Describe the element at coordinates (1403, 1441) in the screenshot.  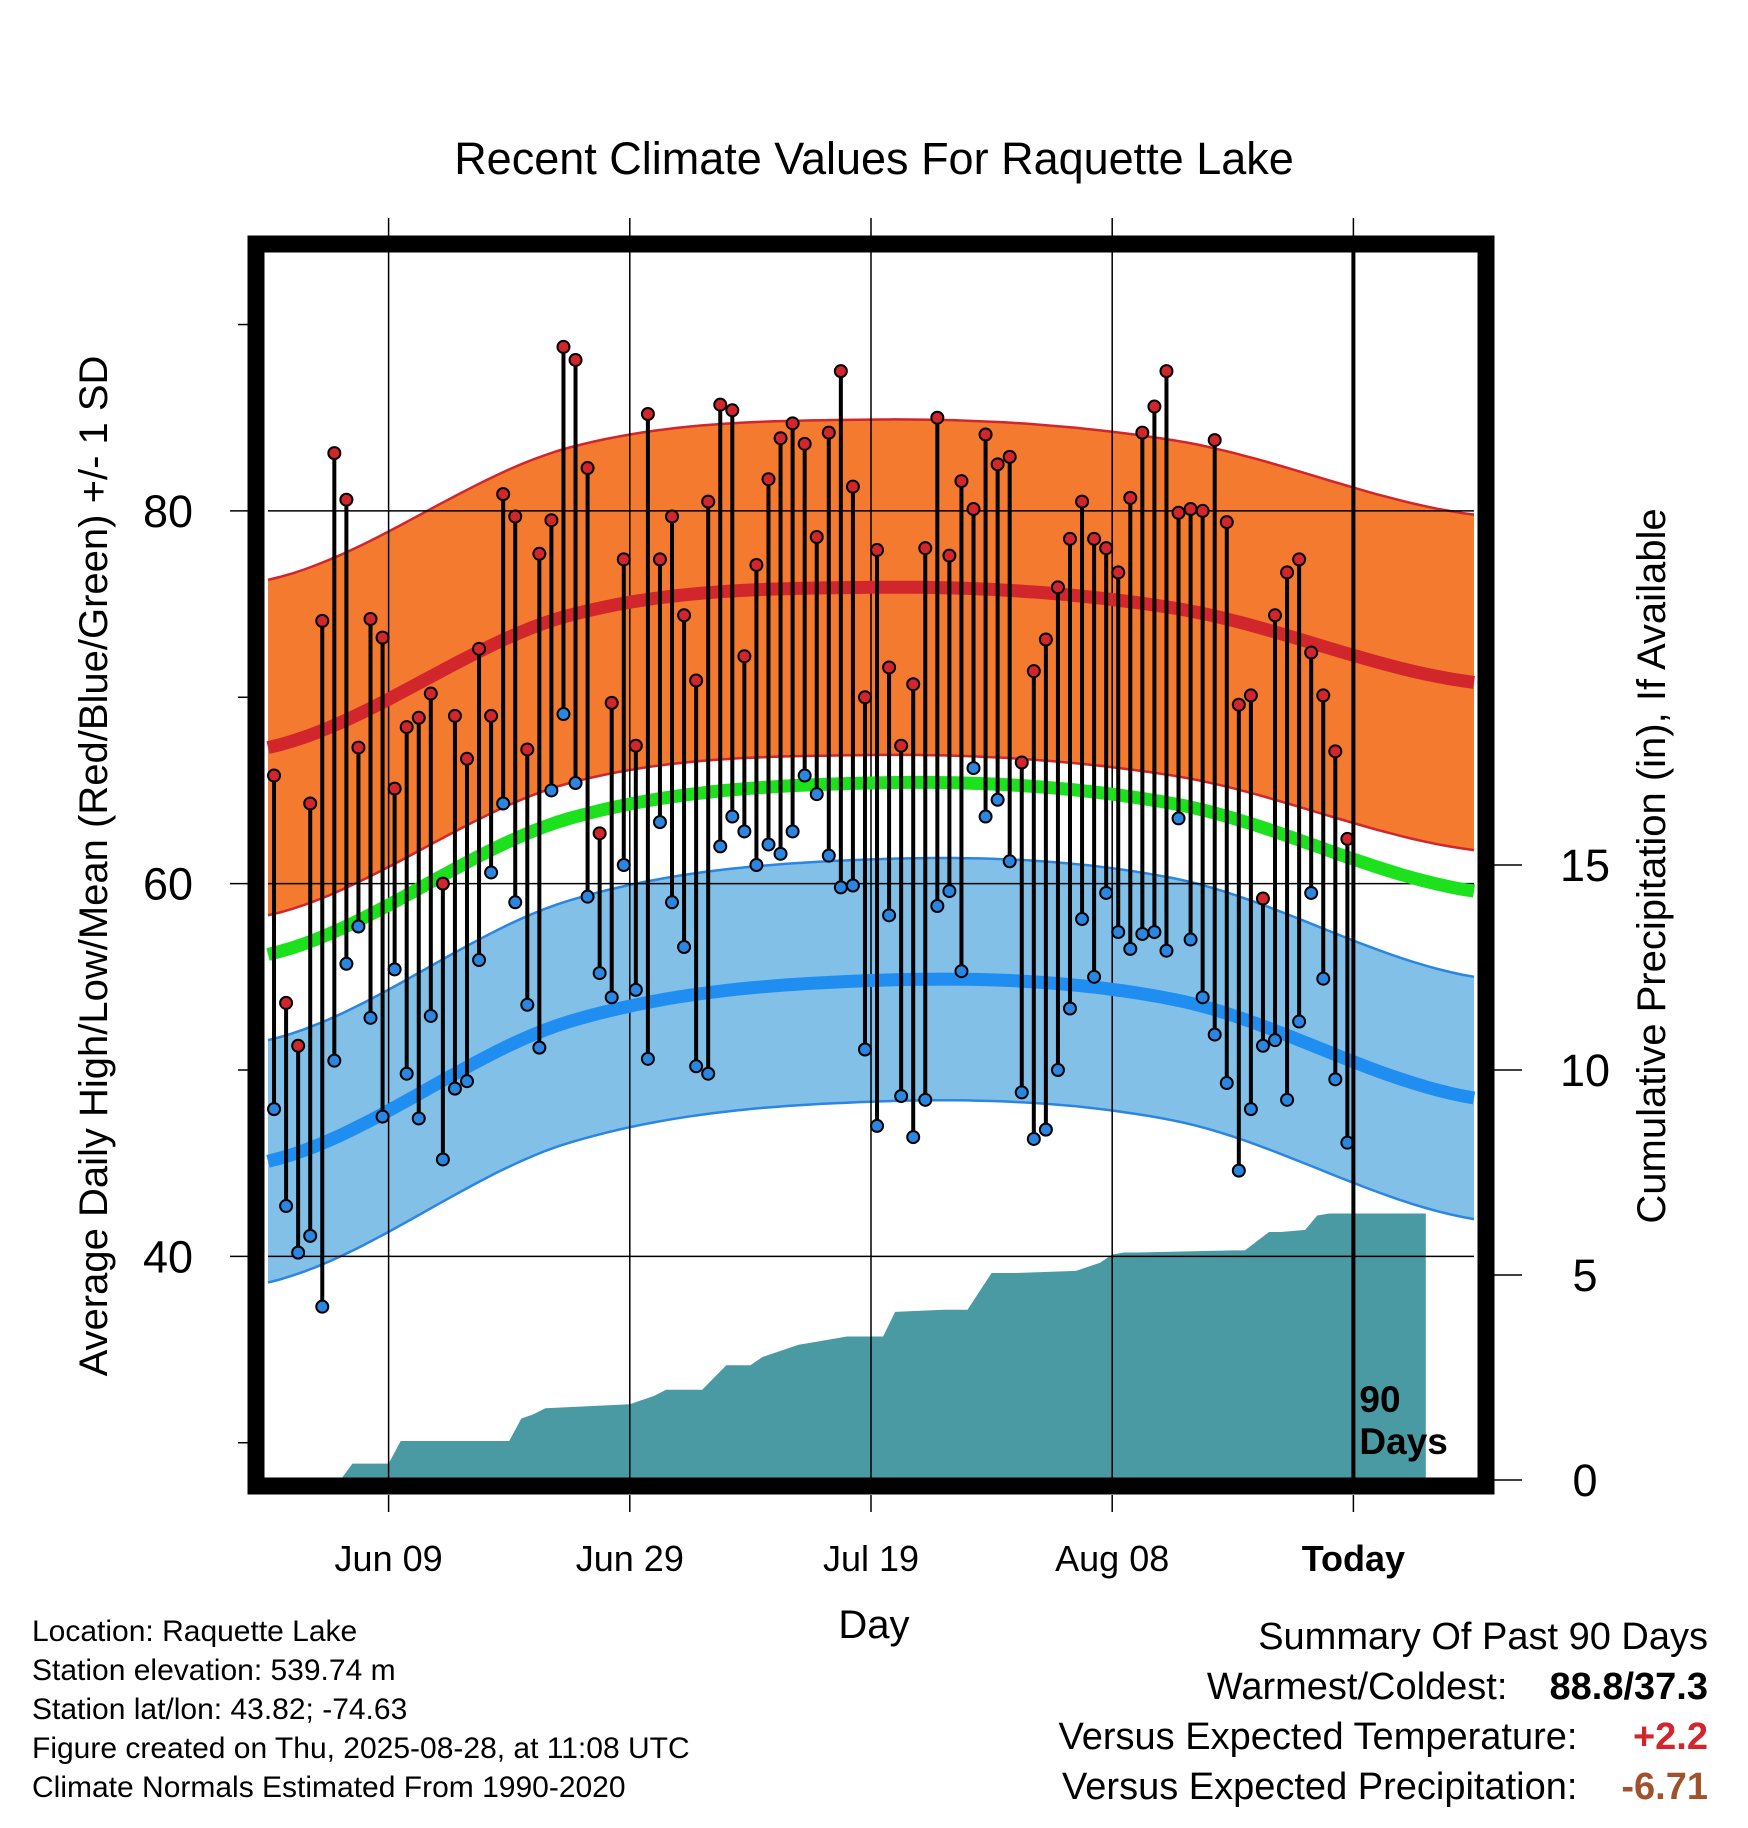
I see `today-days-label: Days` at that location.